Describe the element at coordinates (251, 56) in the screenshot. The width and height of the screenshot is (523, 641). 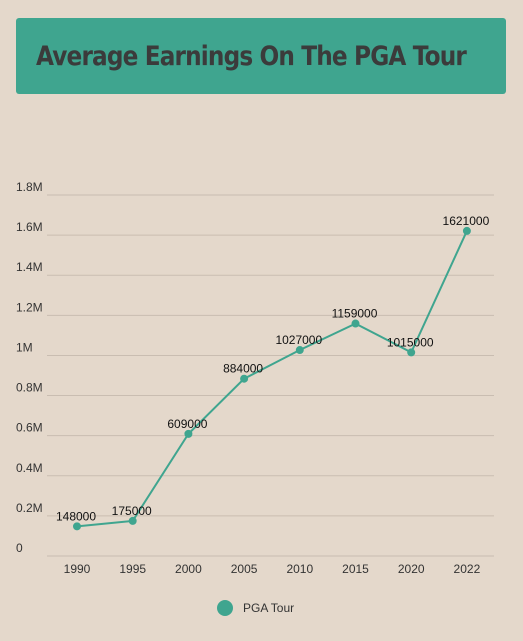
I see `chart-title: Average Earnings On The PGA Tour` at that location.